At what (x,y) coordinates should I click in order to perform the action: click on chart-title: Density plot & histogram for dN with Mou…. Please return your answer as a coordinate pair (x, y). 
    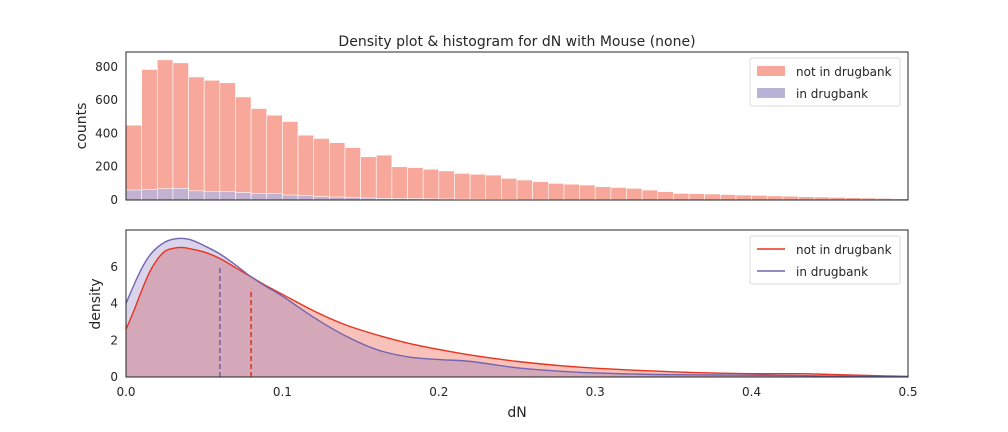
    Looking at the image, I should click on (516, 42).